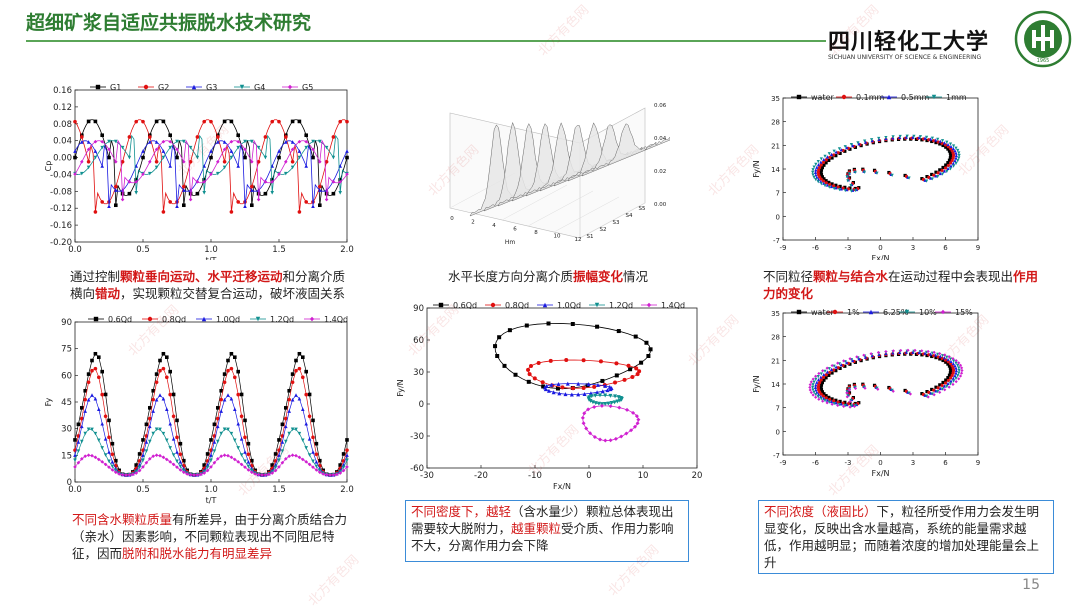 This screenshot has height=609, width=1080. What do you see at coordinates (775, 385) in the screenshot?
I see `y-tick-label: 14` at bounding box center [775, 385].